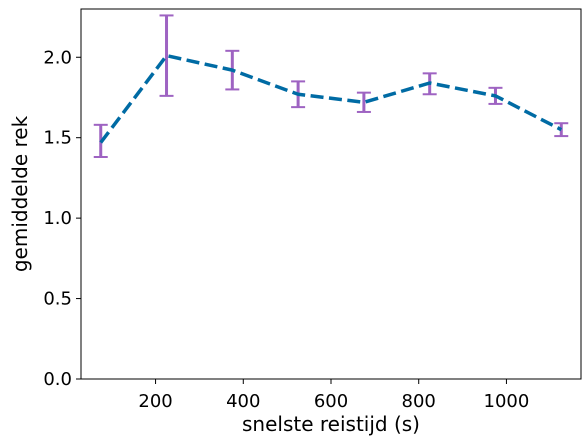  Describe the element at coordinates (57, 57) in the screenshot. I see `y-tick-label: 2.0` at that location.